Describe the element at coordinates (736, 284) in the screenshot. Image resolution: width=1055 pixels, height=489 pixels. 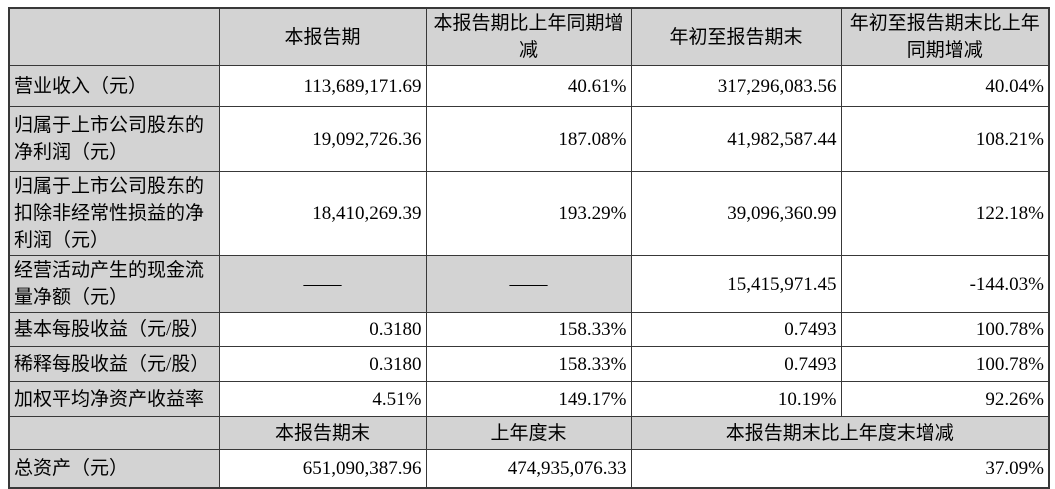
I see `cell-value: 15,415,971.45` at that location.